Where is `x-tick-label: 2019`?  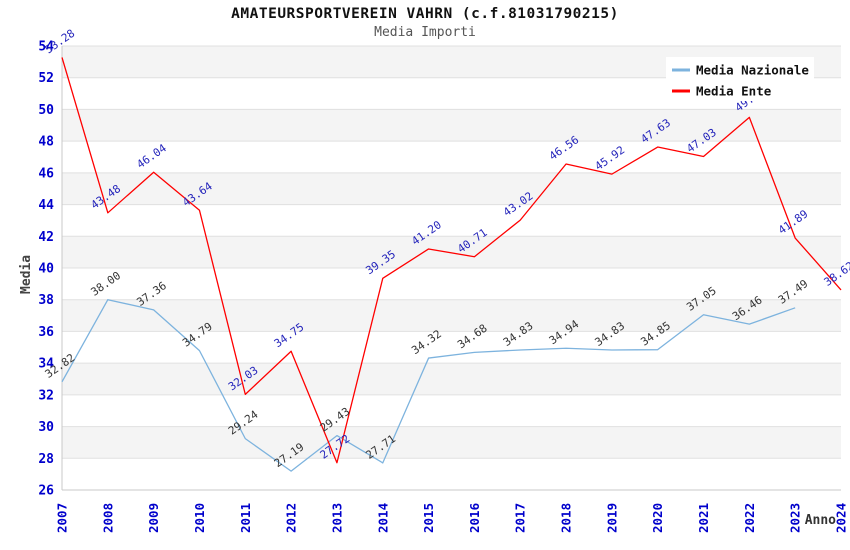 x-tick-label: 2019 is located at coordinates (611, 518).